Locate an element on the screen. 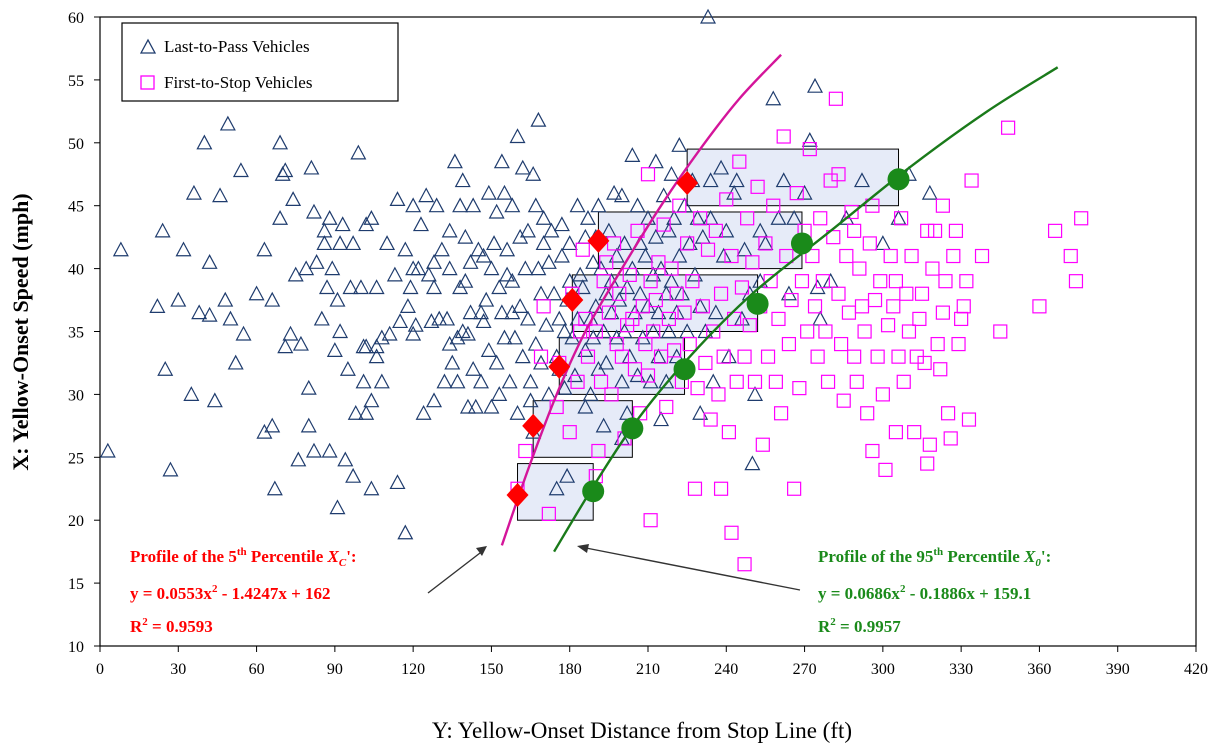 The height and width of the screenshot is (752, 1220). x-tick-label: 360 is located at coordinates (1039, 669).